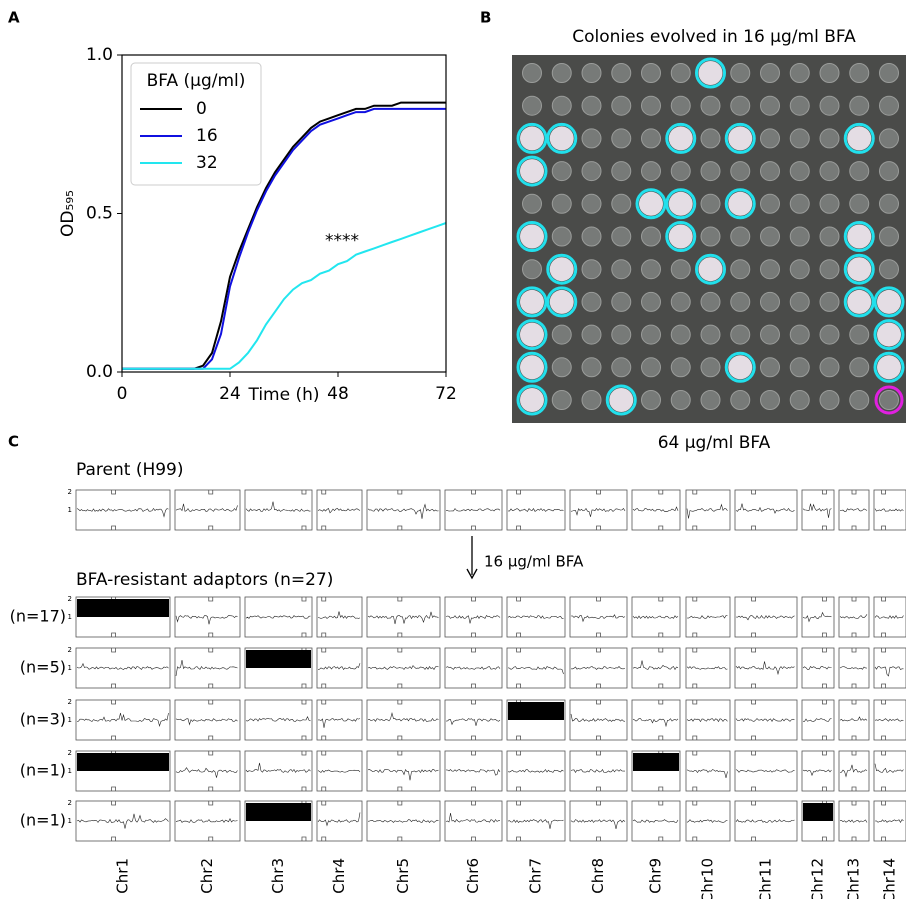 The height and width of the screenshot is (899, 906). Describe the element at coordinates (99, 214) in the screenshot. I see `y-tick-label: 0.5` at that location.